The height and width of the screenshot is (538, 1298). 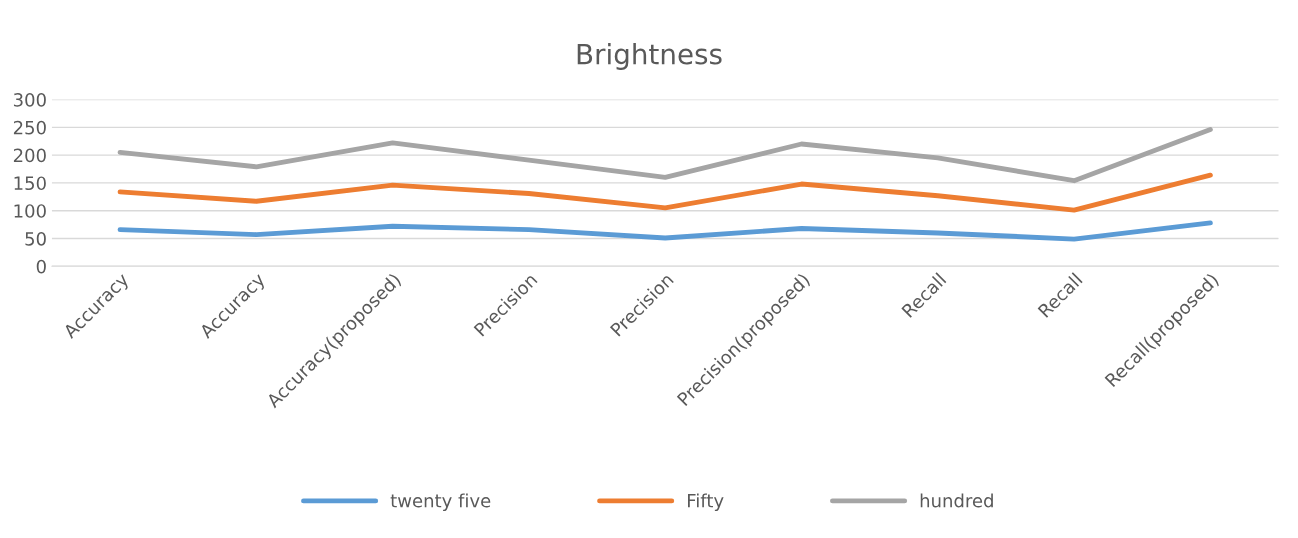 I want to click on y-tick-label: 100, so click(x=30, y=211).